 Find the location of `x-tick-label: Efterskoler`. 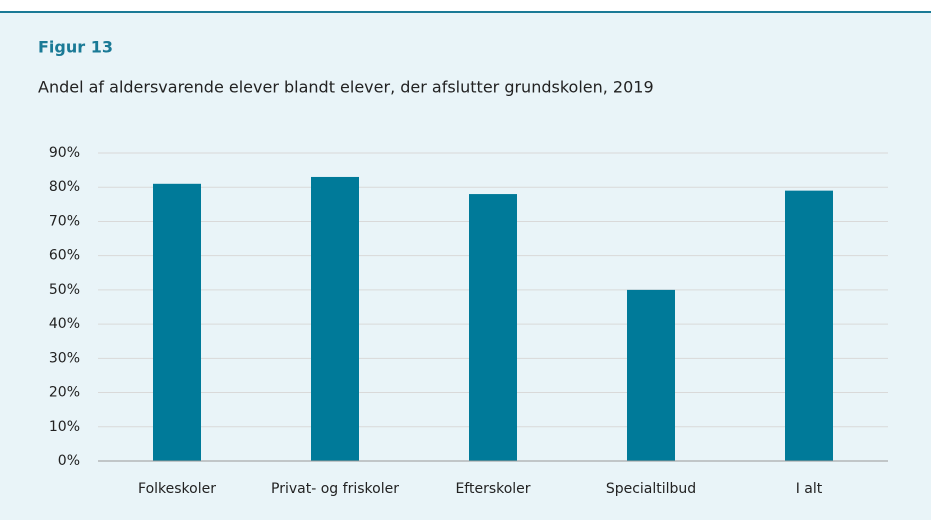

x-tick-label: Efterskoler is located at coordinates (492, 489).